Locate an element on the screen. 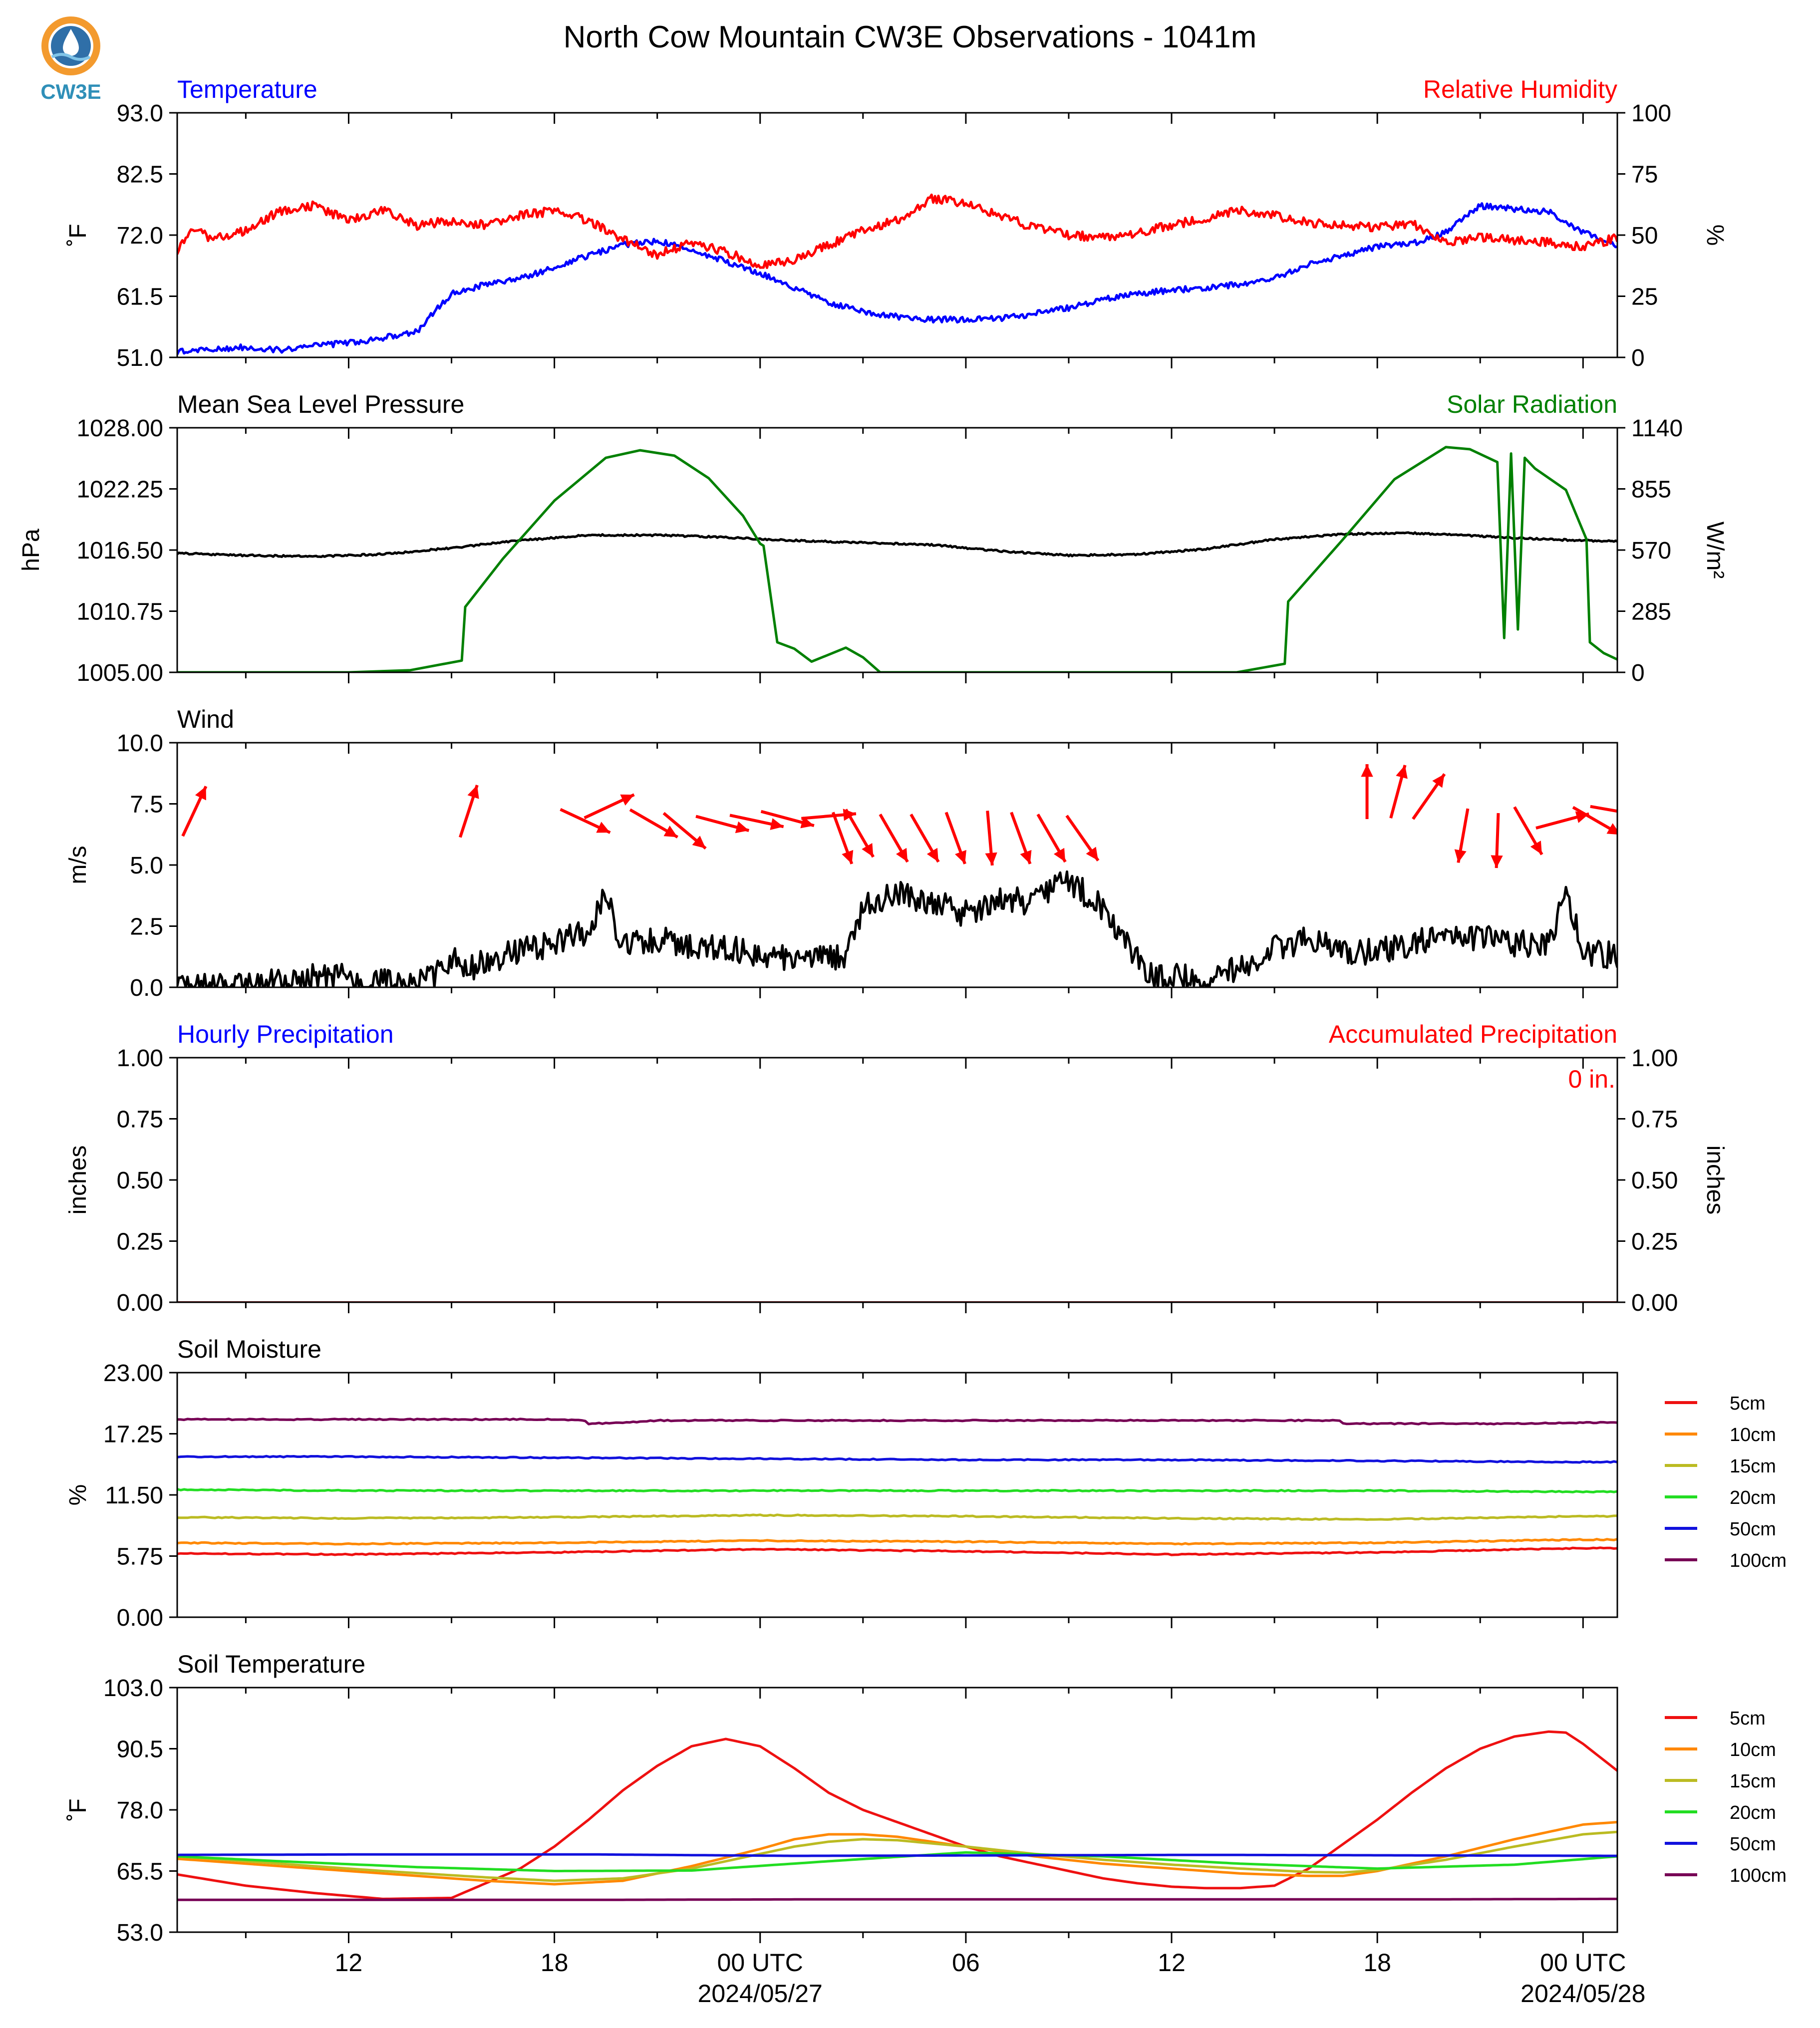 The height and width of the screenshot is (2028, 1820). y-tick-label-left: 0.50 is located at coordinates (140, 1180).